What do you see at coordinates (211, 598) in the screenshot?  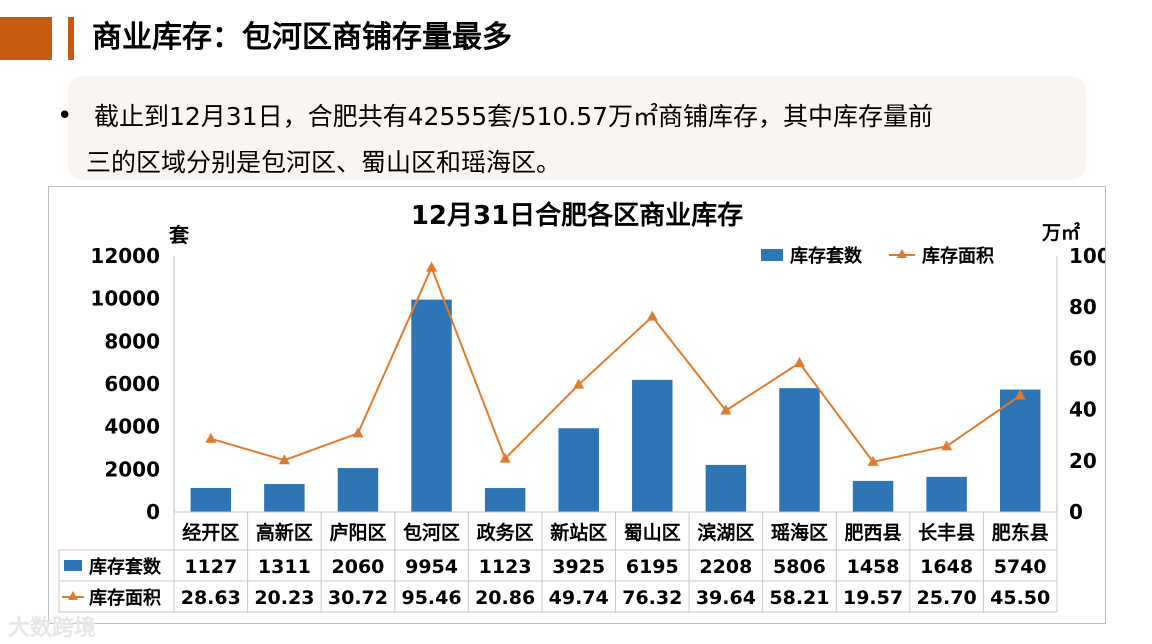 I see `table-cell-area: 28.63` at bounding box center [211, 598].